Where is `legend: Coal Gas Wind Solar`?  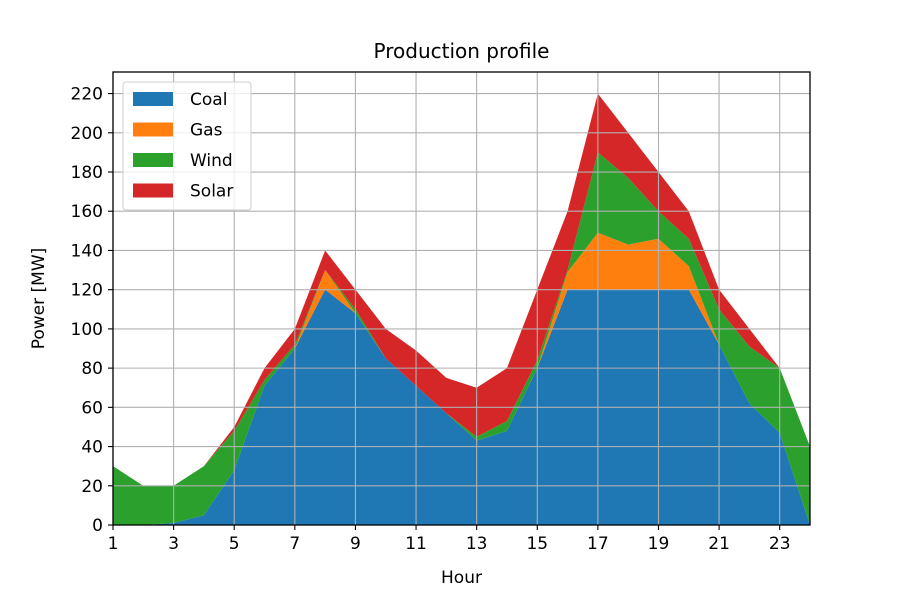 legend: Coal Gas Wind Solar is located at coordinates (187, 146).